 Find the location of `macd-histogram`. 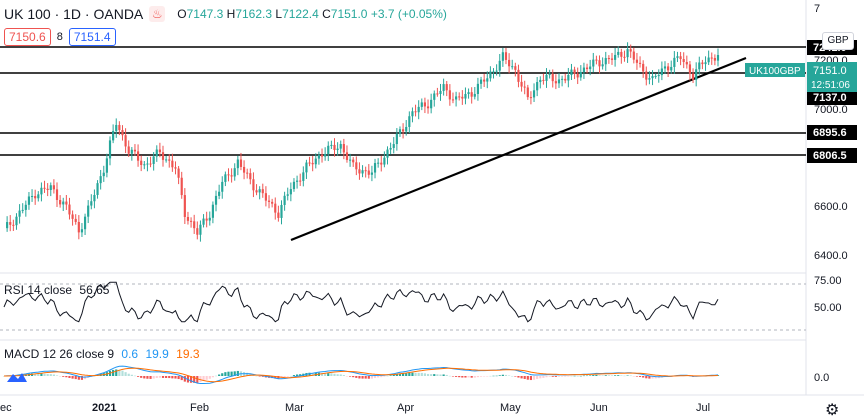

macd-histogram is located at coordinates (361, 376).